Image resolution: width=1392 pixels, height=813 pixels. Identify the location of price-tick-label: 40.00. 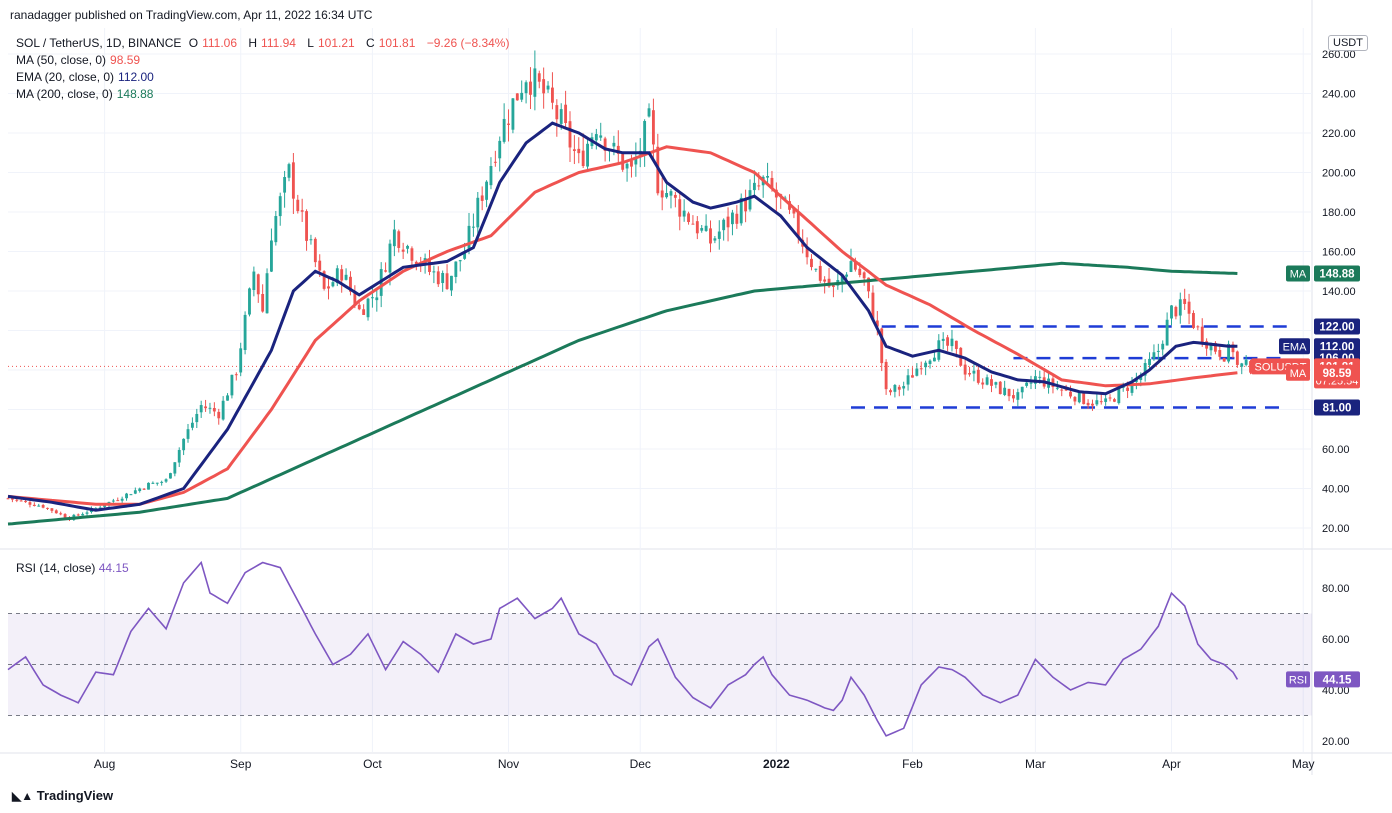
(1336, 490).